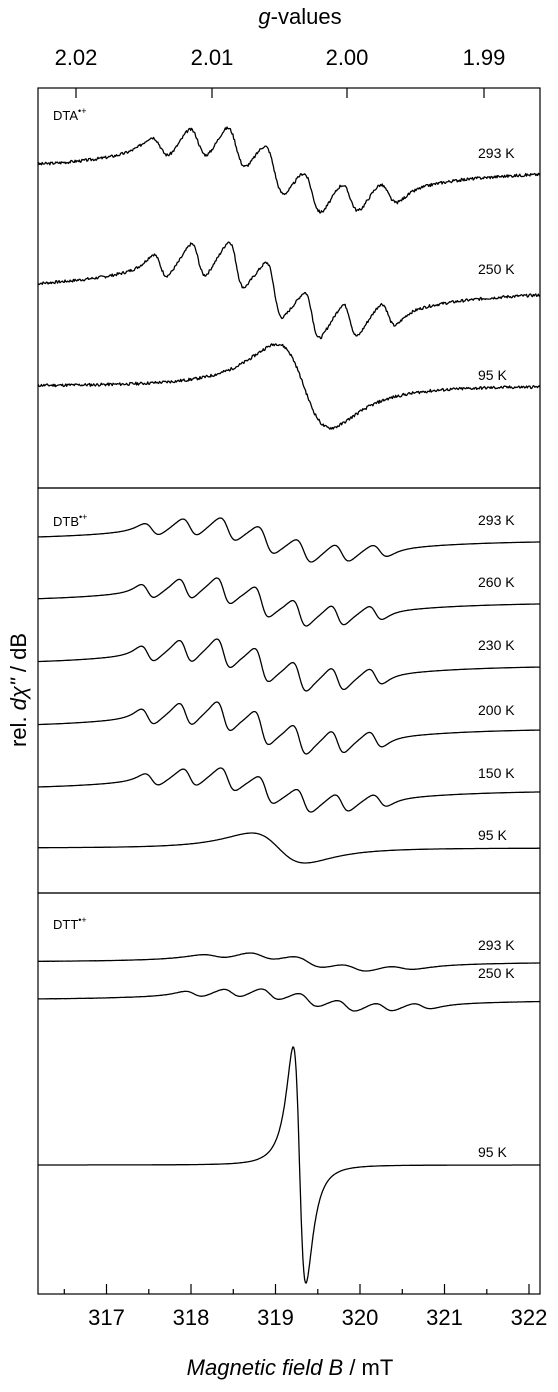 This screenshot has height=1392, width=558. What do you see at coordinates (280, 93) in the screenshot?
I see `top-axis-ticks` at bounding box center [280, 93].